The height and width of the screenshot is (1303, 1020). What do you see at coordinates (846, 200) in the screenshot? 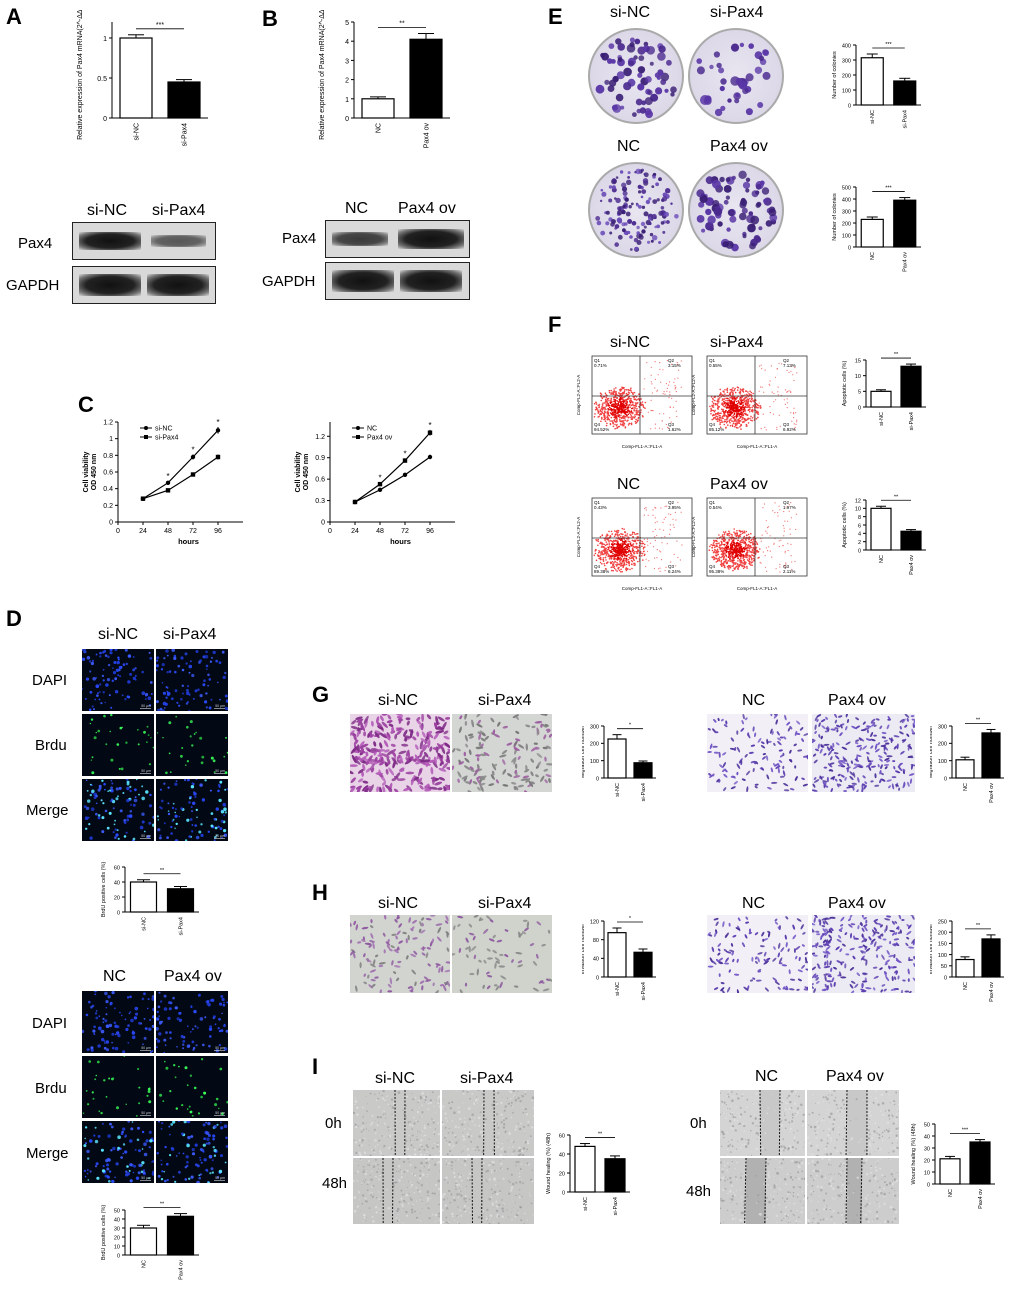
I see `y-tick-label: 400` at bounding box center [846, 200].